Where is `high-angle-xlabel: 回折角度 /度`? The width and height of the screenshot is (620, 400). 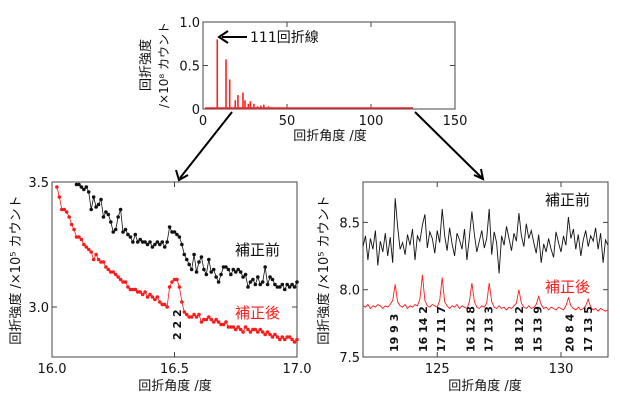
high-angle-xlabel: 回折角度 /度 is located at coordinates (485, 386).